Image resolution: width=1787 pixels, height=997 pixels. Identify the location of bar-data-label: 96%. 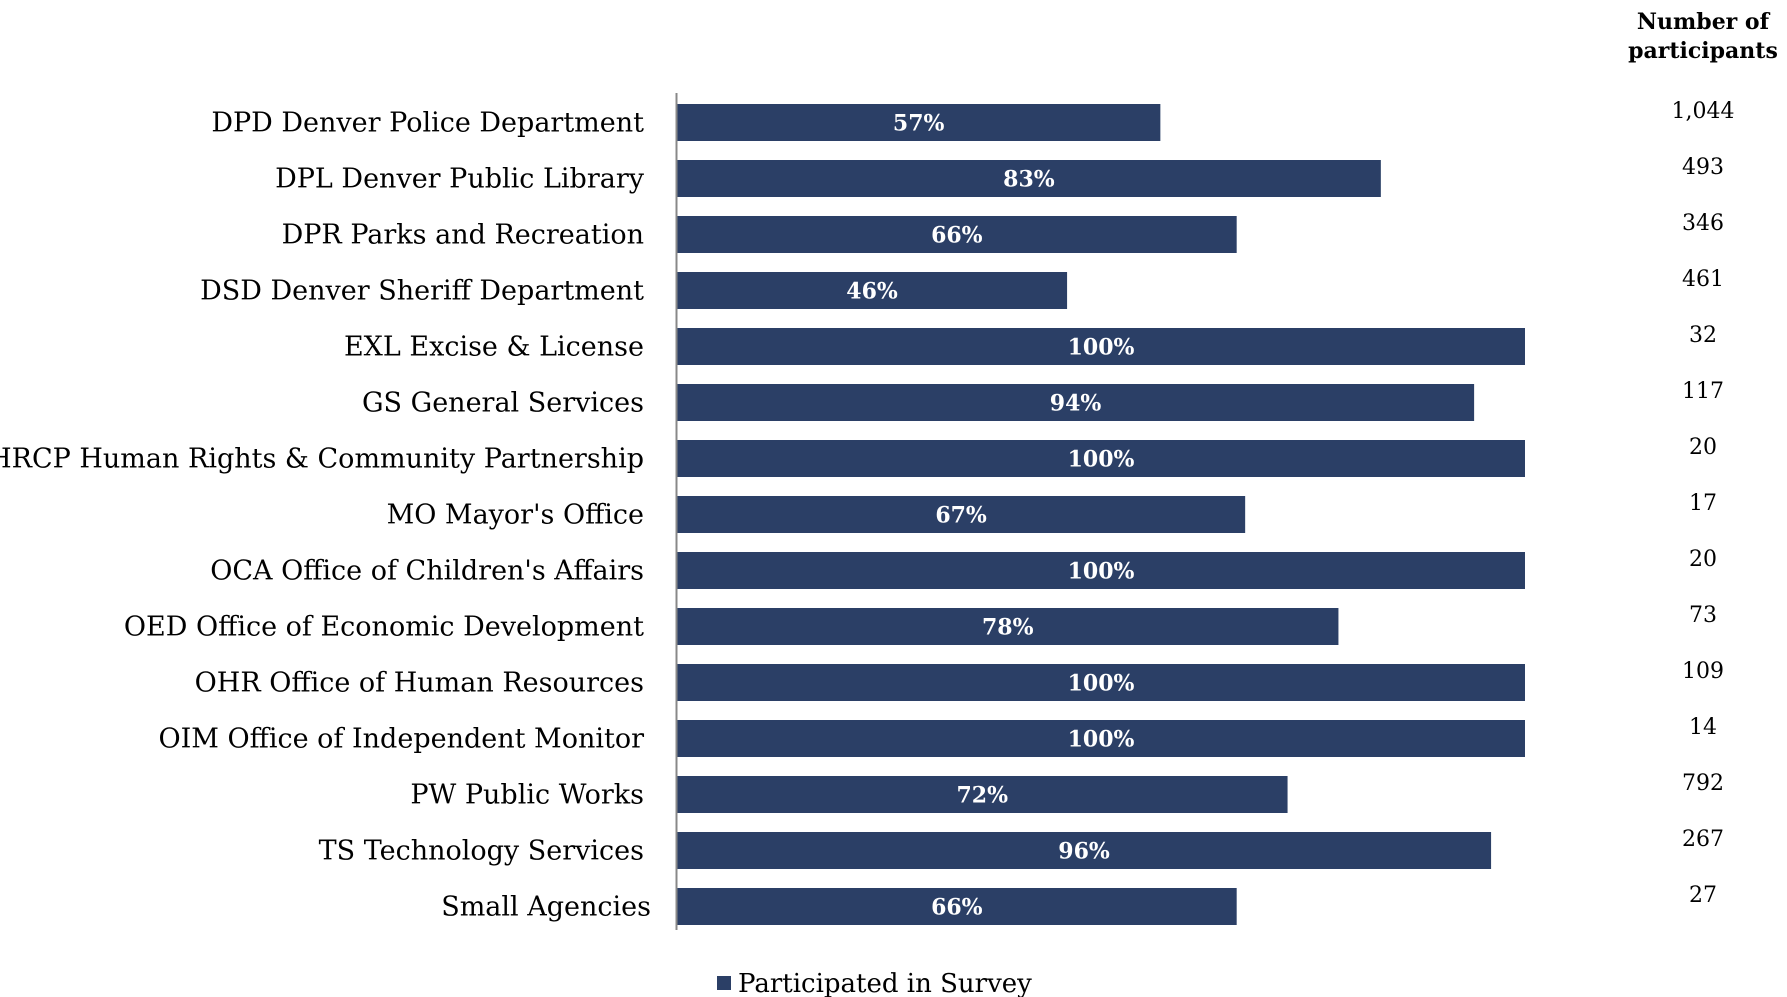
(1084, 852).